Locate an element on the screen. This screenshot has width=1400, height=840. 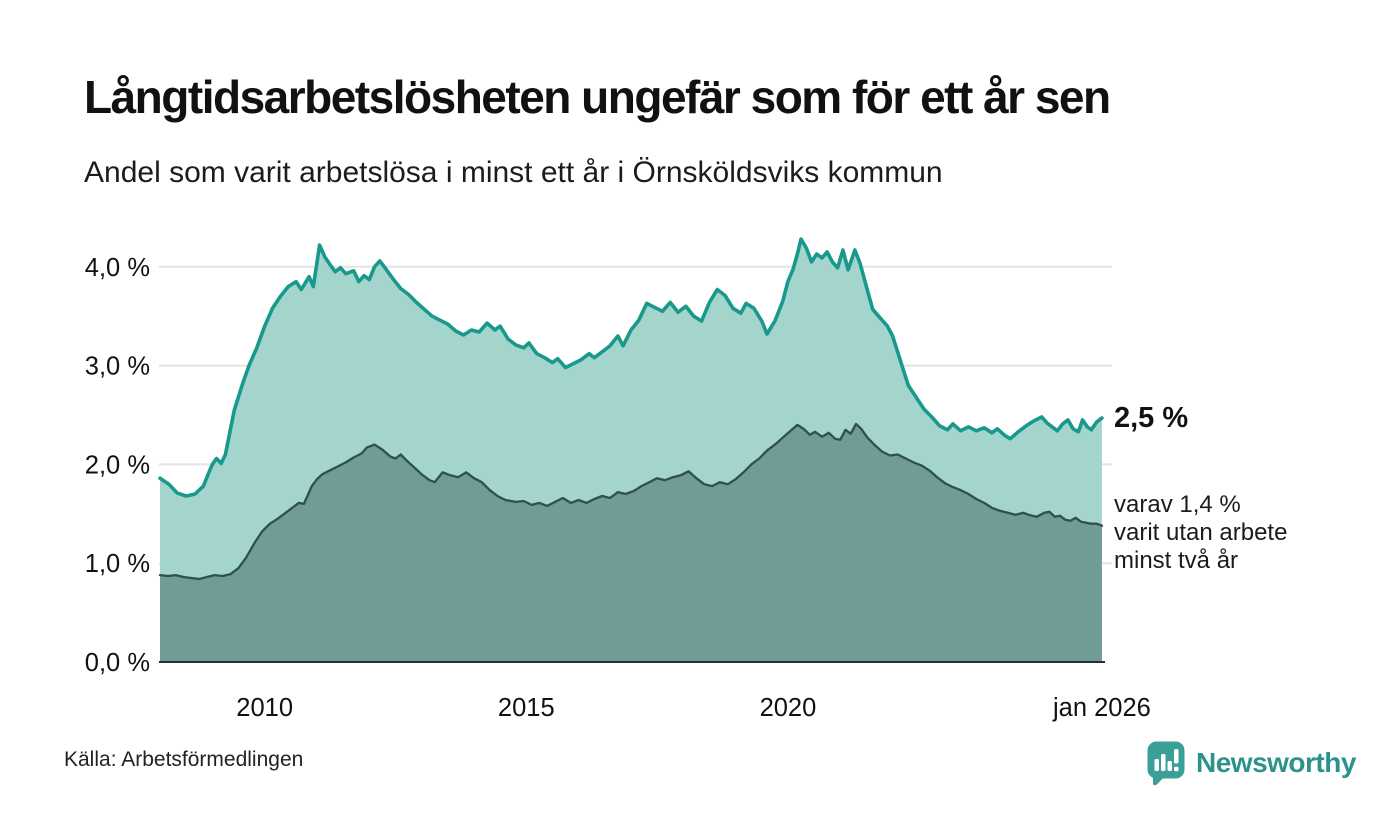
x-tick-label: 2010 is located at coordinates (264, 708).